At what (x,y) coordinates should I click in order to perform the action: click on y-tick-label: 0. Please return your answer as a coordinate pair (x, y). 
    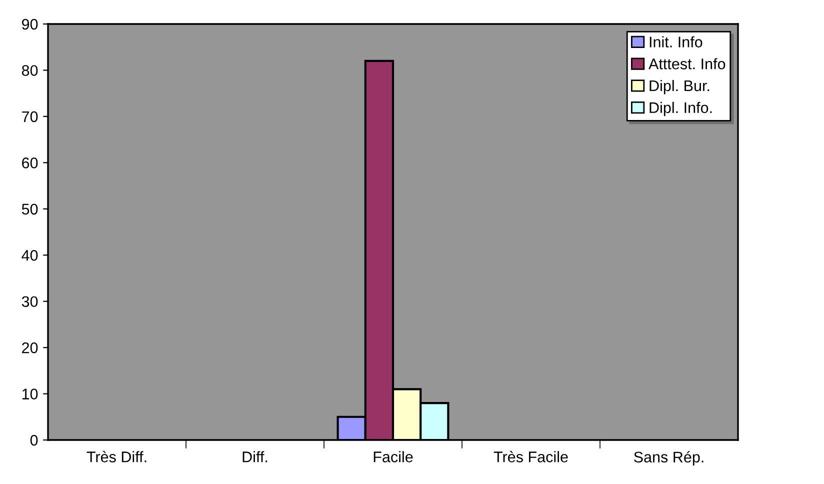
    Looking at the image, I should click on (34, 440).